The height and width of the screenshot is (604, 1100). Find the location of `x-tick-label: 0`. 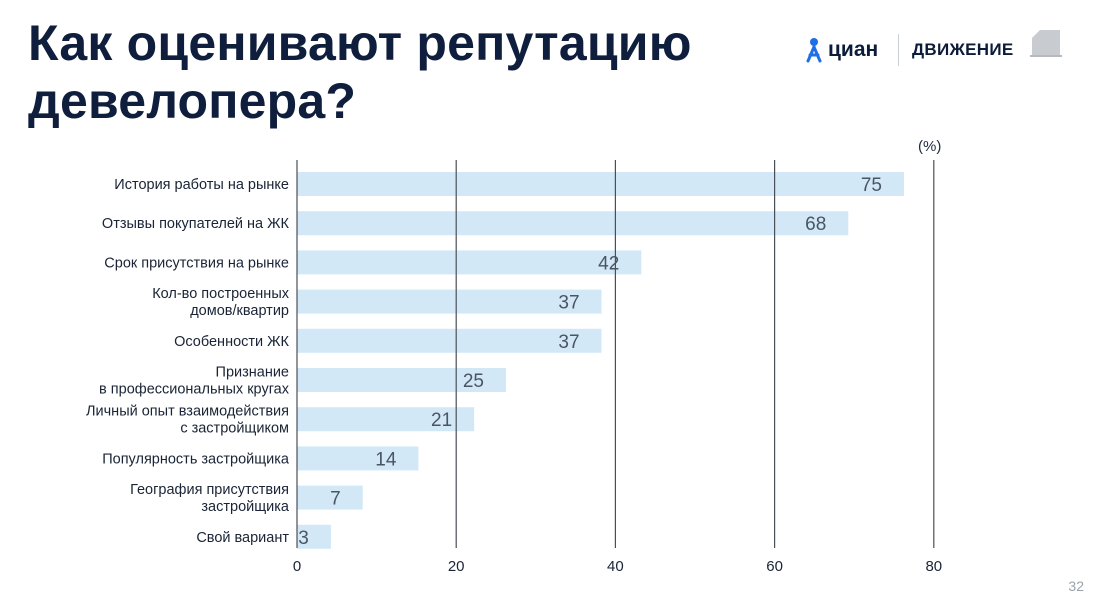

x-tick-label: 0 is located at coordinates (297, 566).